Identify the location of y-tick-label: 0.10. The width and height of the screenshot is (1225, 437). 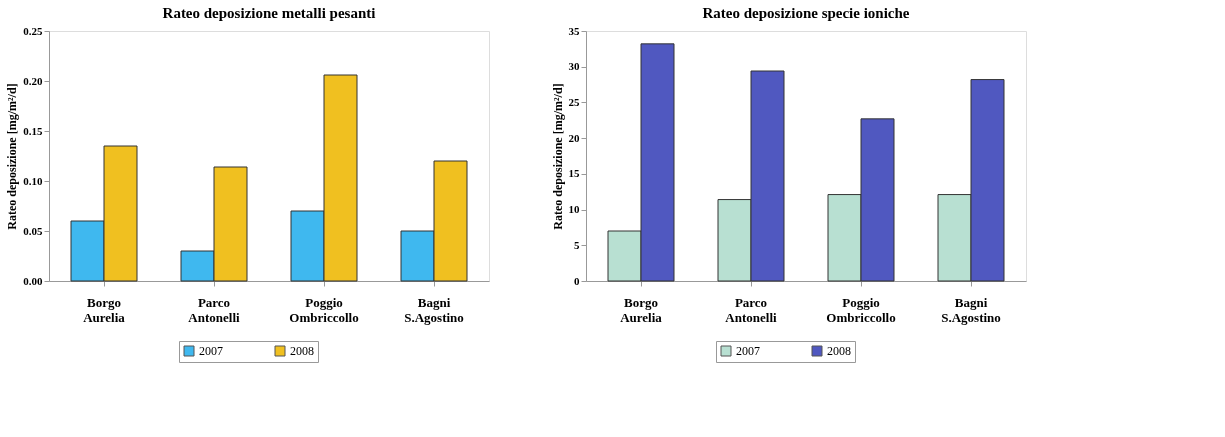
(33, 180).